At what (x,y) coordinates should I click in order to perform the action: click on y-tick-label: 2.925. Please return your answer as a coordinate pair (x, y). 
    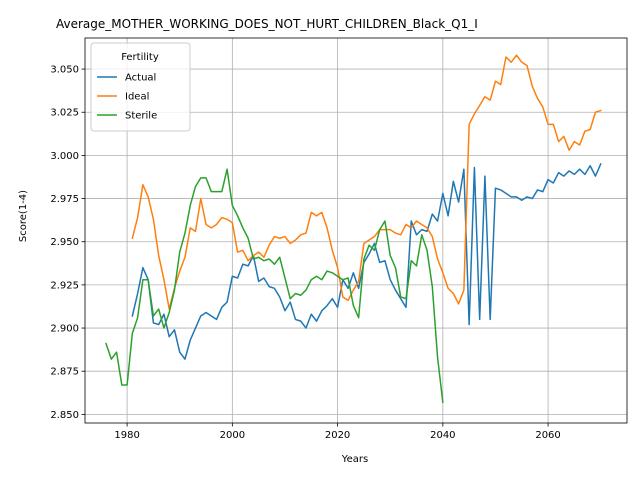
    Looking at the image, I should click on (64, 285).